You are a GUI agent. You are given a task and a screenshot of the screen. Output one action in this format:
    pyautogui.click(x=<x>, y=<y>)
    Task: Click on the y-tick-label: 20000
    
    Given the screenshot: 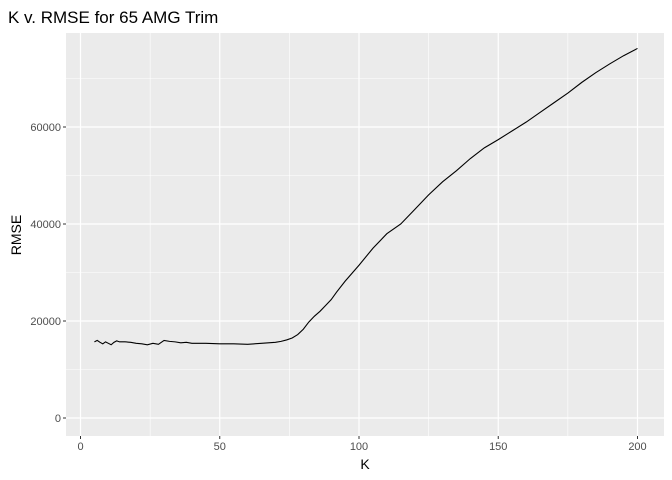 What is the action you would take?
    pyautogui.click(x=45, y=322)
    